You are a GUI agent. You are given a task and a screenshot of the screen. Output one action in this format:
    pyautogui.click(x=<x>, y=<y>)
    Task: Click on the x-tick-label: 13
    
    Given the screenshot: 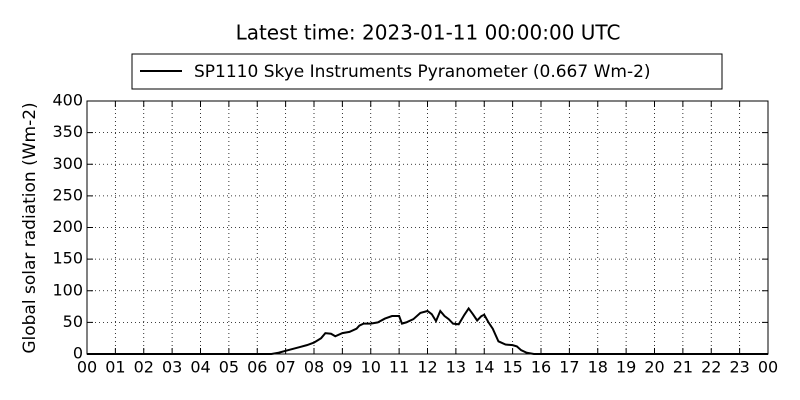 What is the action you would take?
    pyautogui.click(x=456, y=367)
    